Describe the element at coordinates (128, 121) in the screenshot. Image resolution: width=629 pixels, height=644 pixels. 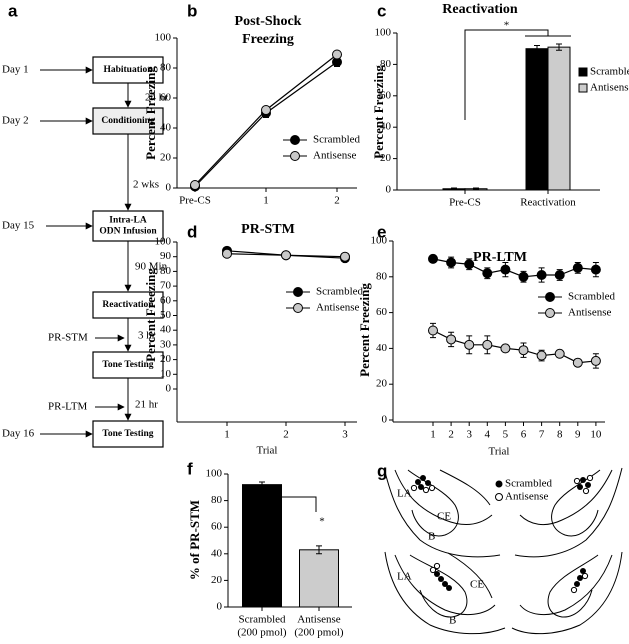
I see `step-label: Conditioning` at that location.